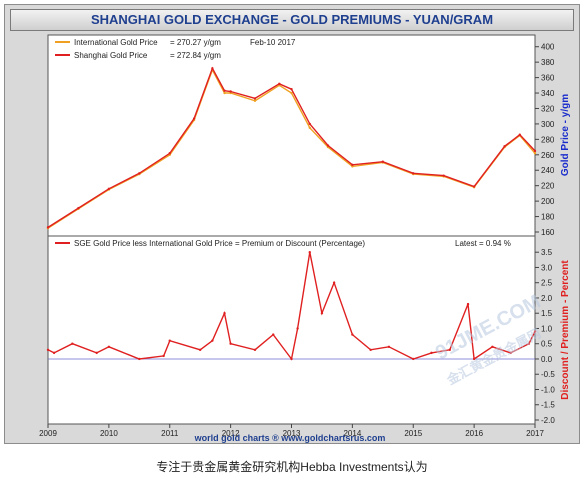 This screenshot has width=584, height=483. Describe the element at coordinates (547, 328) in the screenshot. I see `y-tick-label: 1.0` at that location.